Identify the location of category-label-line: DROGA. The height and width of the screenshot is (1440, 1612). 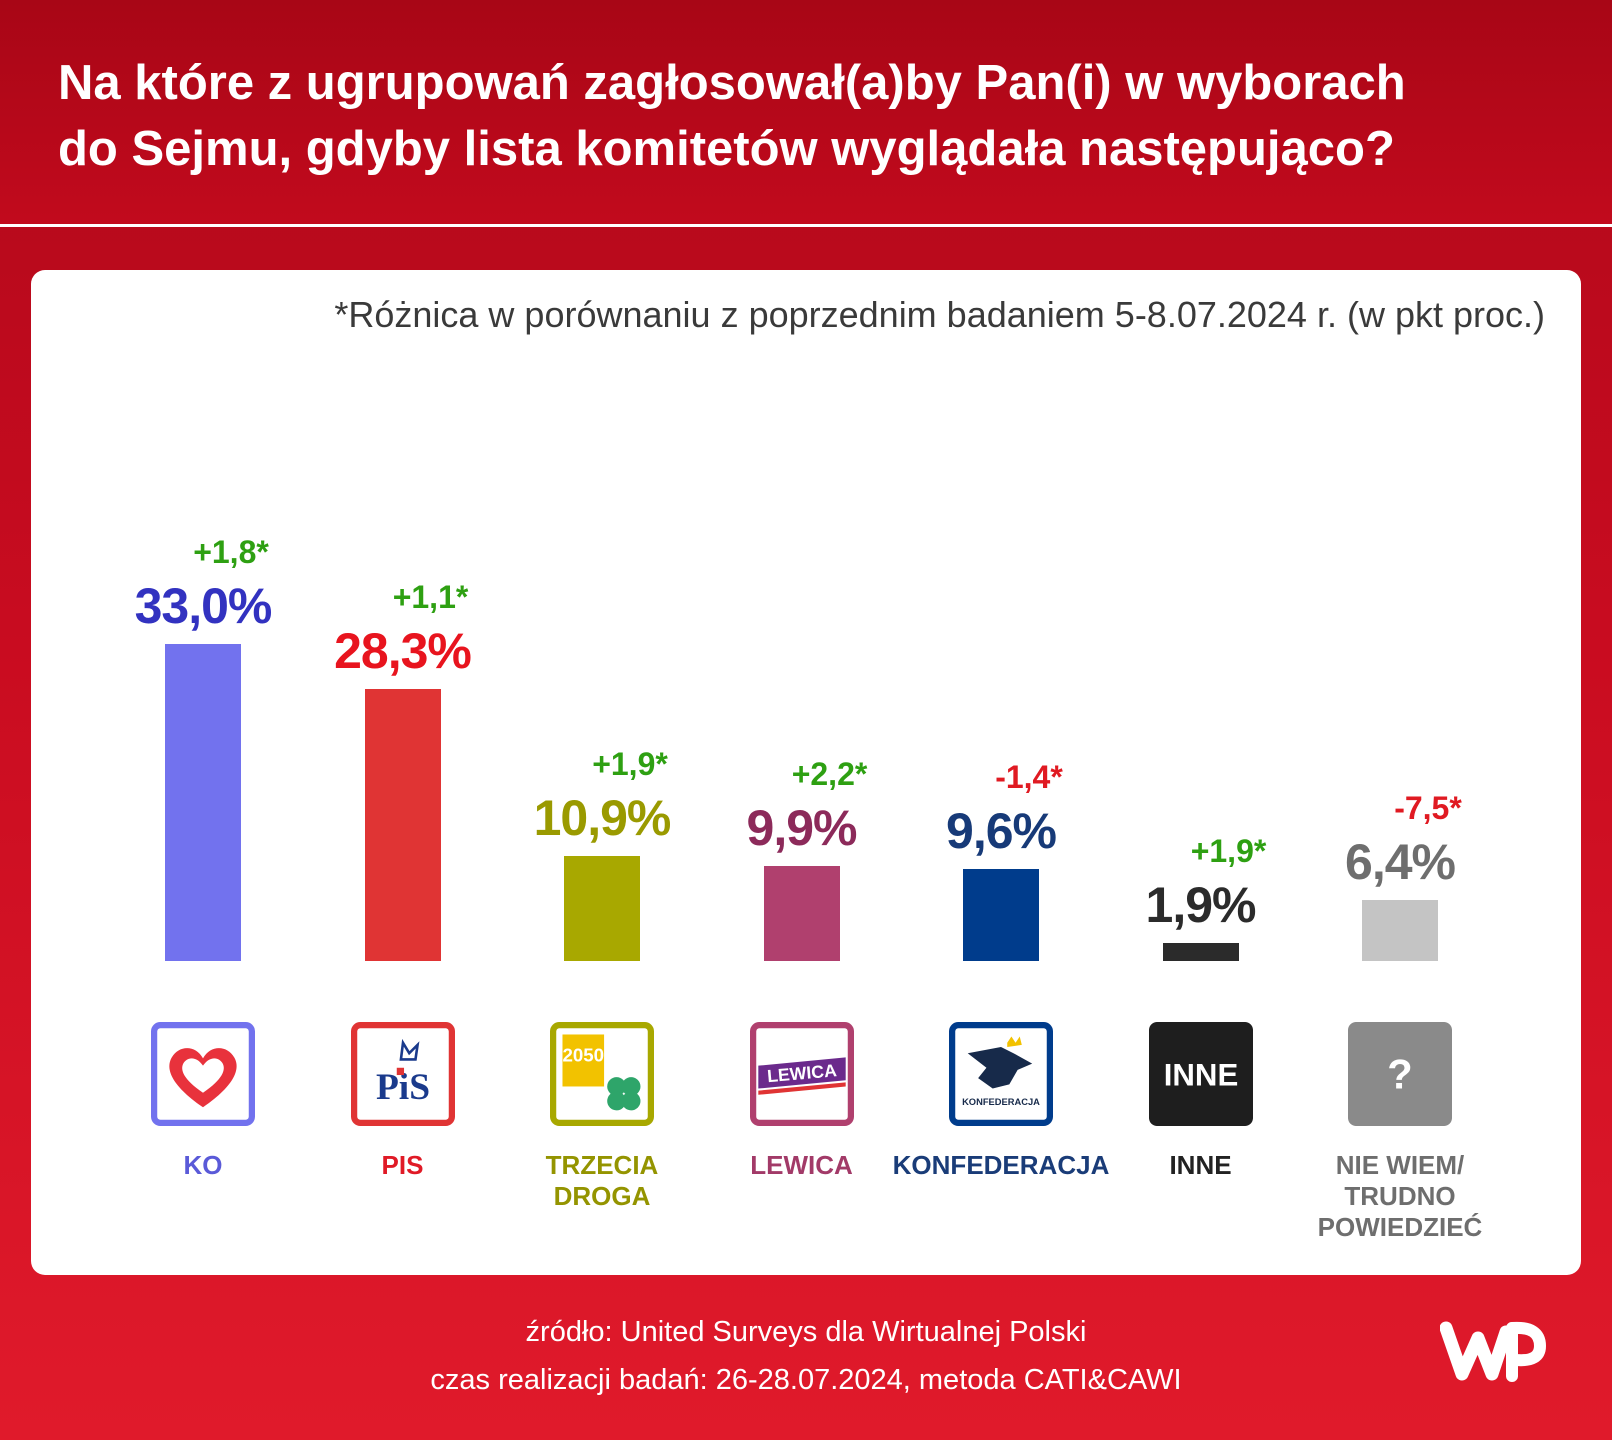
(602, 1196).